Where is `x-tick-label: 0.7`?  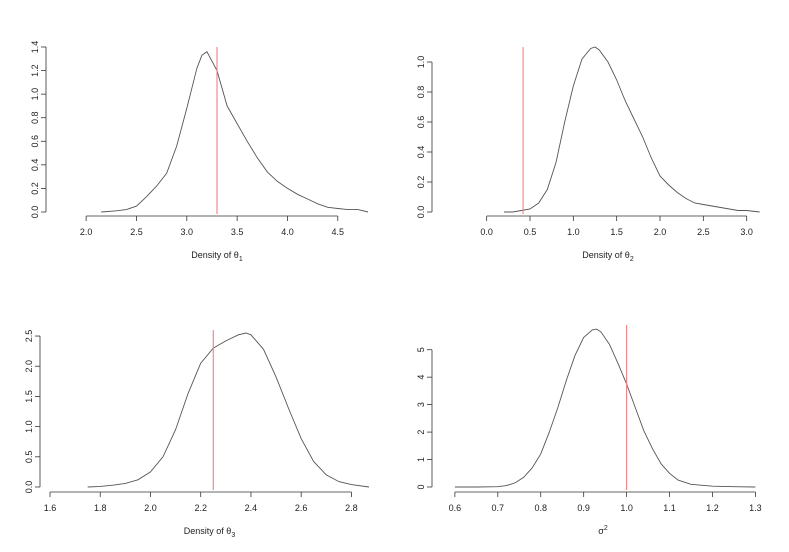 x-tick-label: 0.7 is located at coordinates (498, 508).